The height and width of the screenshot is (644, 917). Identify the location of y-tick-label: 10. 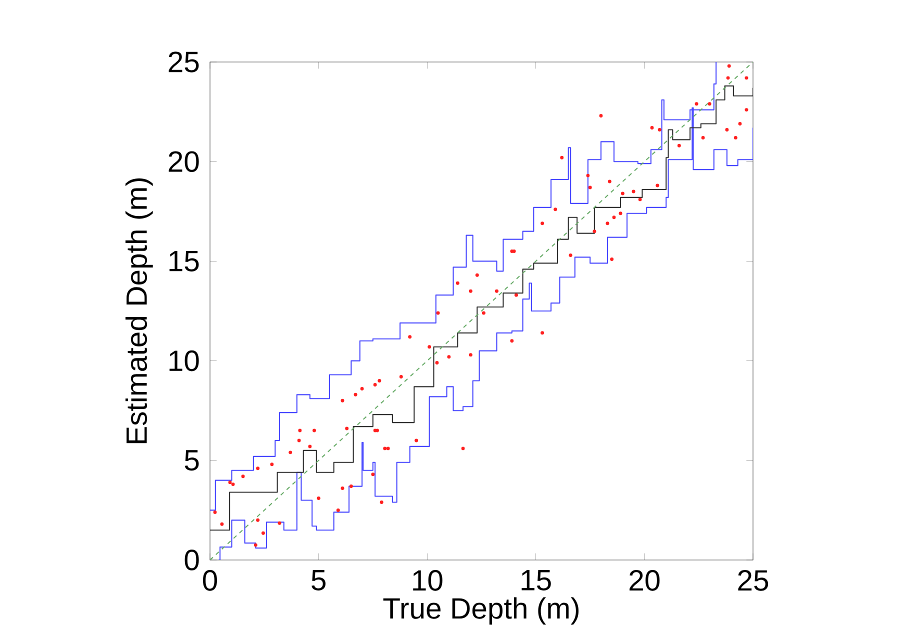
(184, 361).